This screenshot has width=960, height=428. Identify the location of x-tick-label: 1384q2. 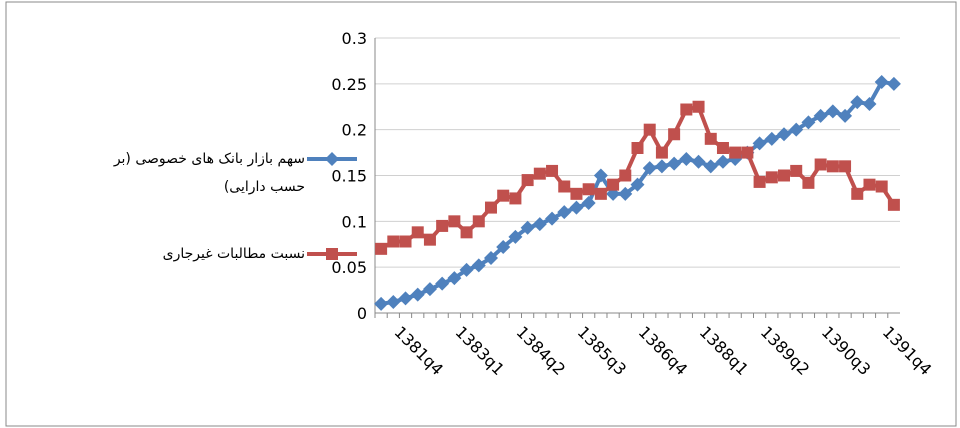
(541, 350).